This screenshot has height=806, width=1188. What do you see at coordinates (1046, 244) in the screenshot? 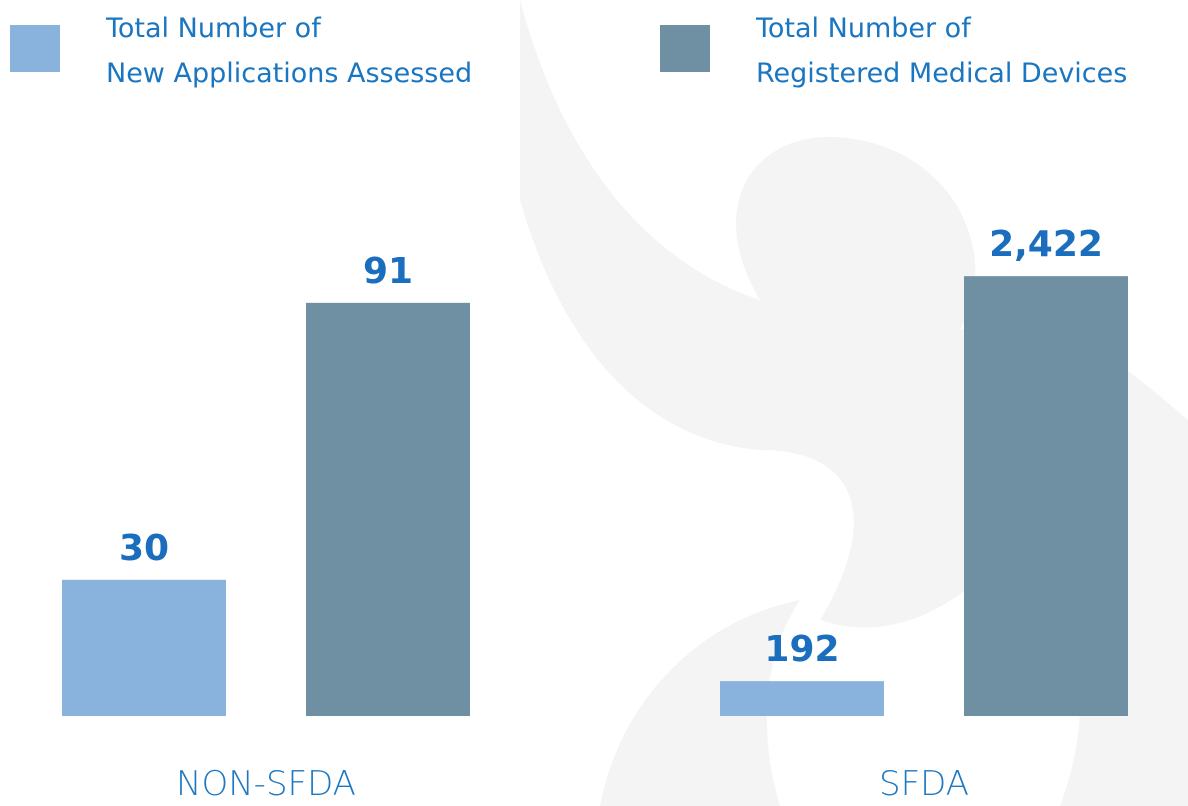
I see `value-label: 2,422` at bounding box center [1046, 244].